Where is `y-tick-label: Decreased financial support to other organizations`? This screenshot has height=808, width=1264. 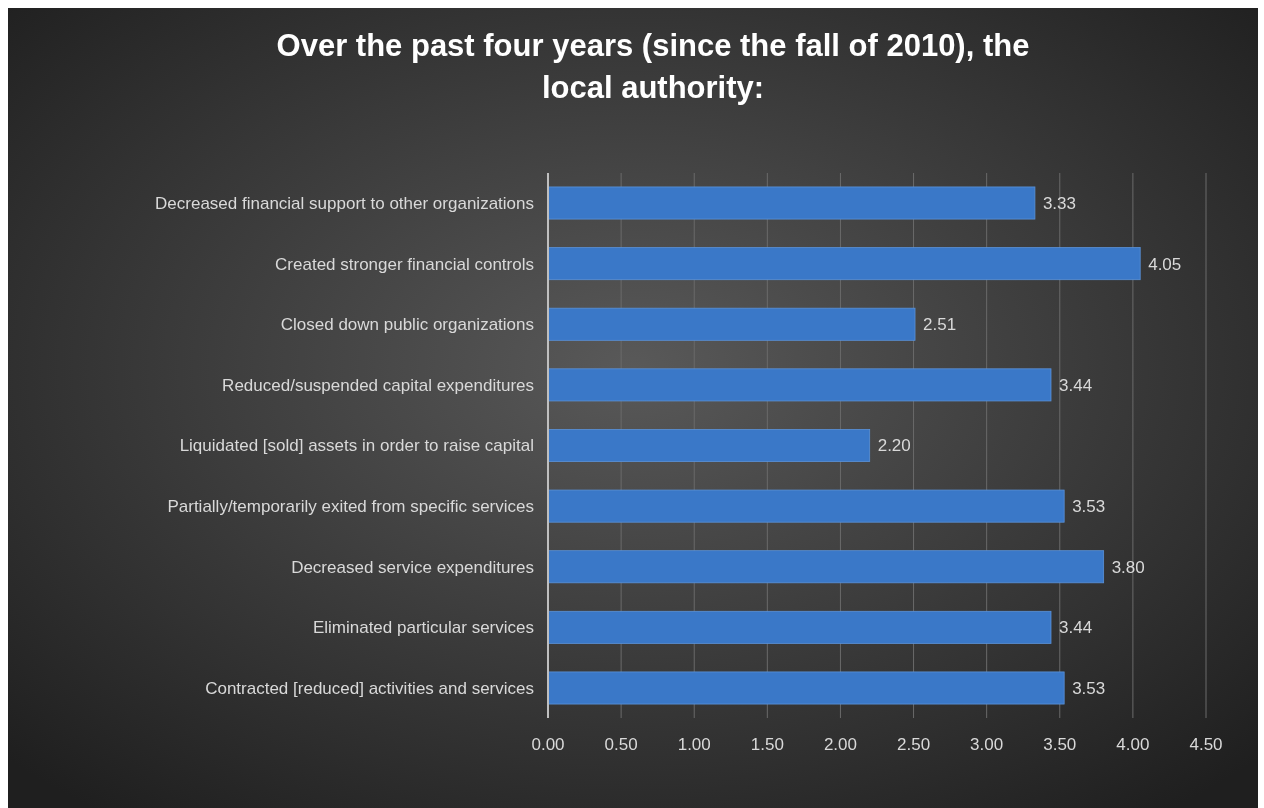
y-tick-label: Decreased financial support to other organizations is located at coordinates (344, 203).